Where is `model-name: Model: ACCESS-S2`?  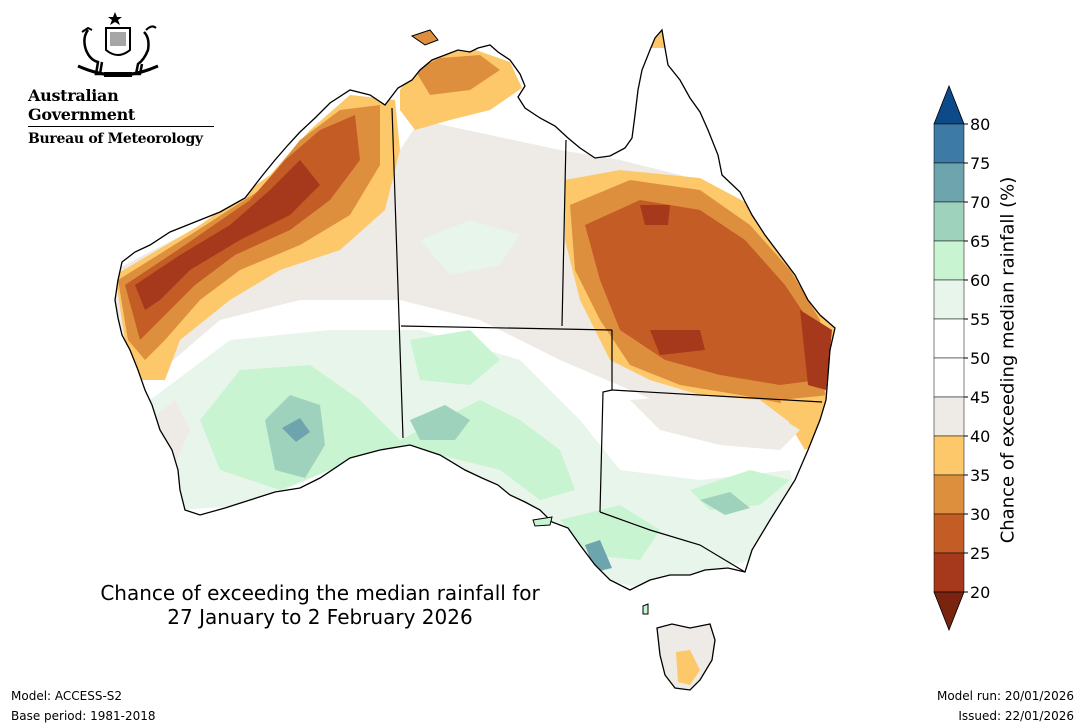 model-name: Model: ACCESS-S2 is located at coordinates (67, 696).